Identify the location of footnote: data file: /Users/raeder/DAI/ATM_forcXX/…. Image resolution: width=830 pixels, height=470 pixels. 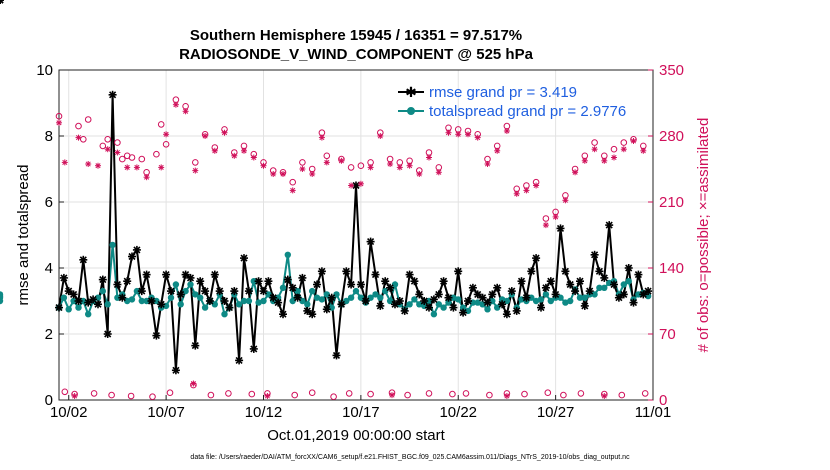
(410, 457).